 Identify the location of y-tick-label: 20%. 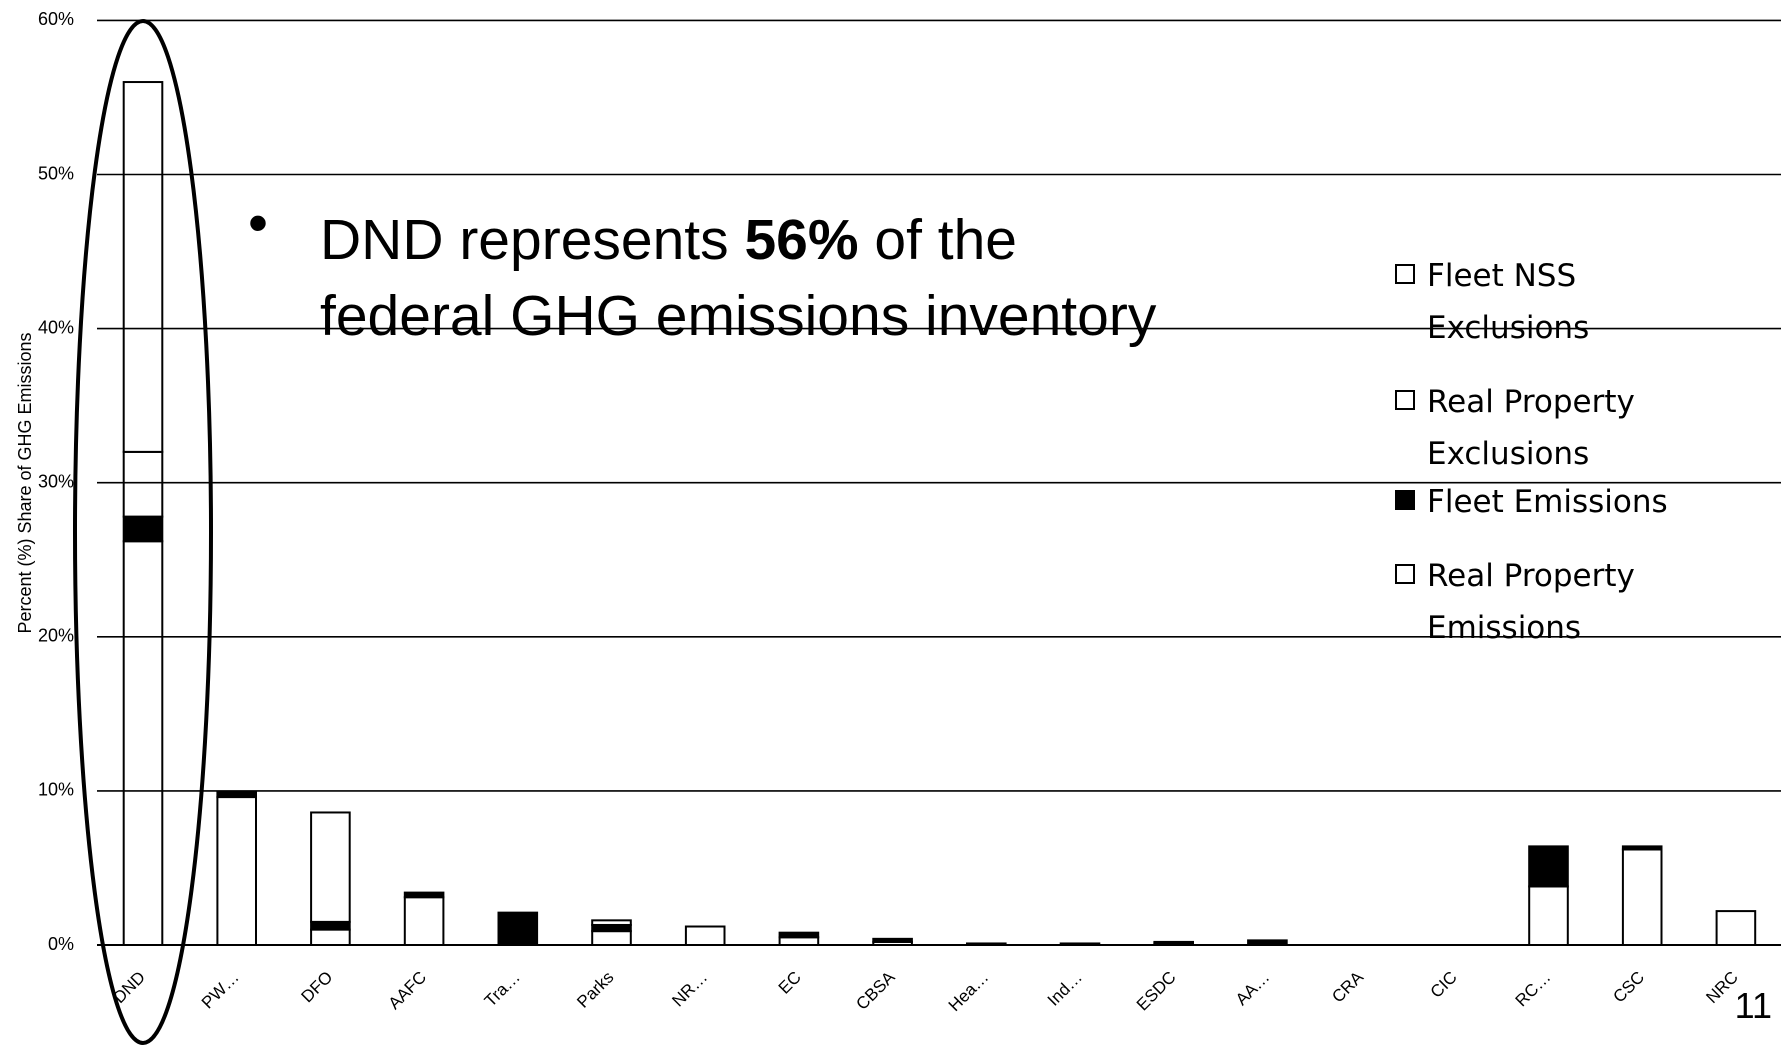
(56, 636).